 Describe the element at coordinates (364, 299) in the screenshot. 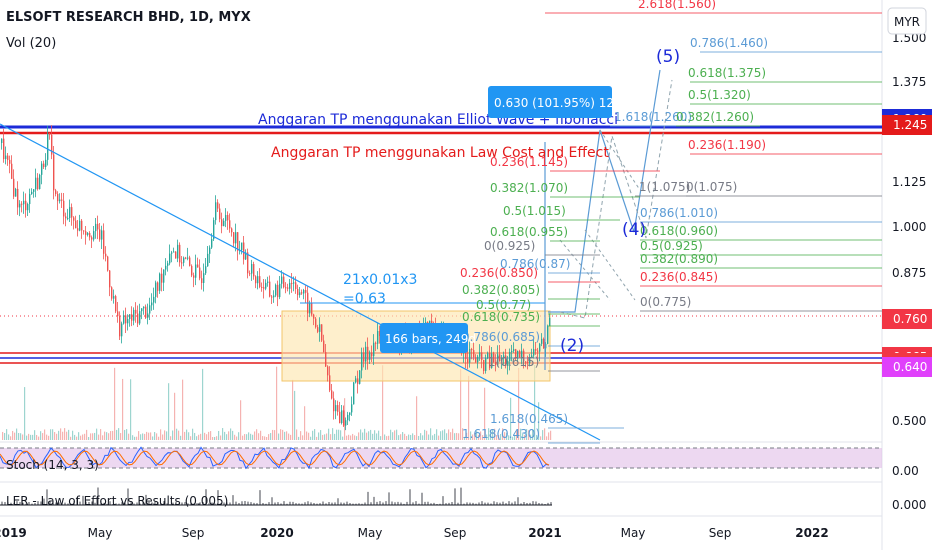

I see `point-count-result: =0.63` at that location.